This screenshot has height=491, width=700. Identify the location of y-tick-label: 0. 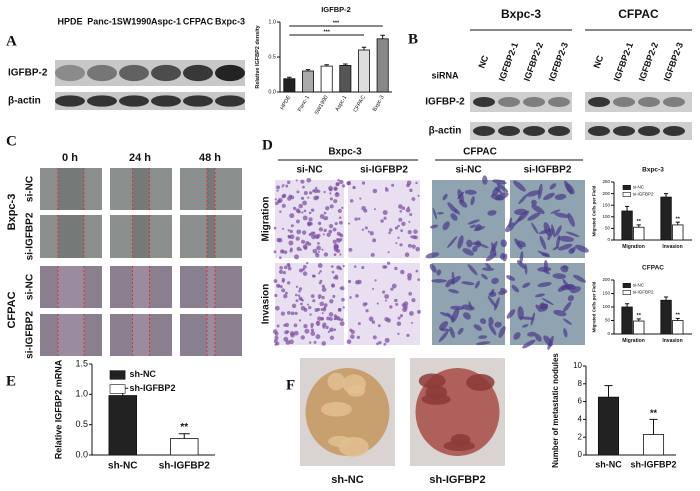
(608, 239).